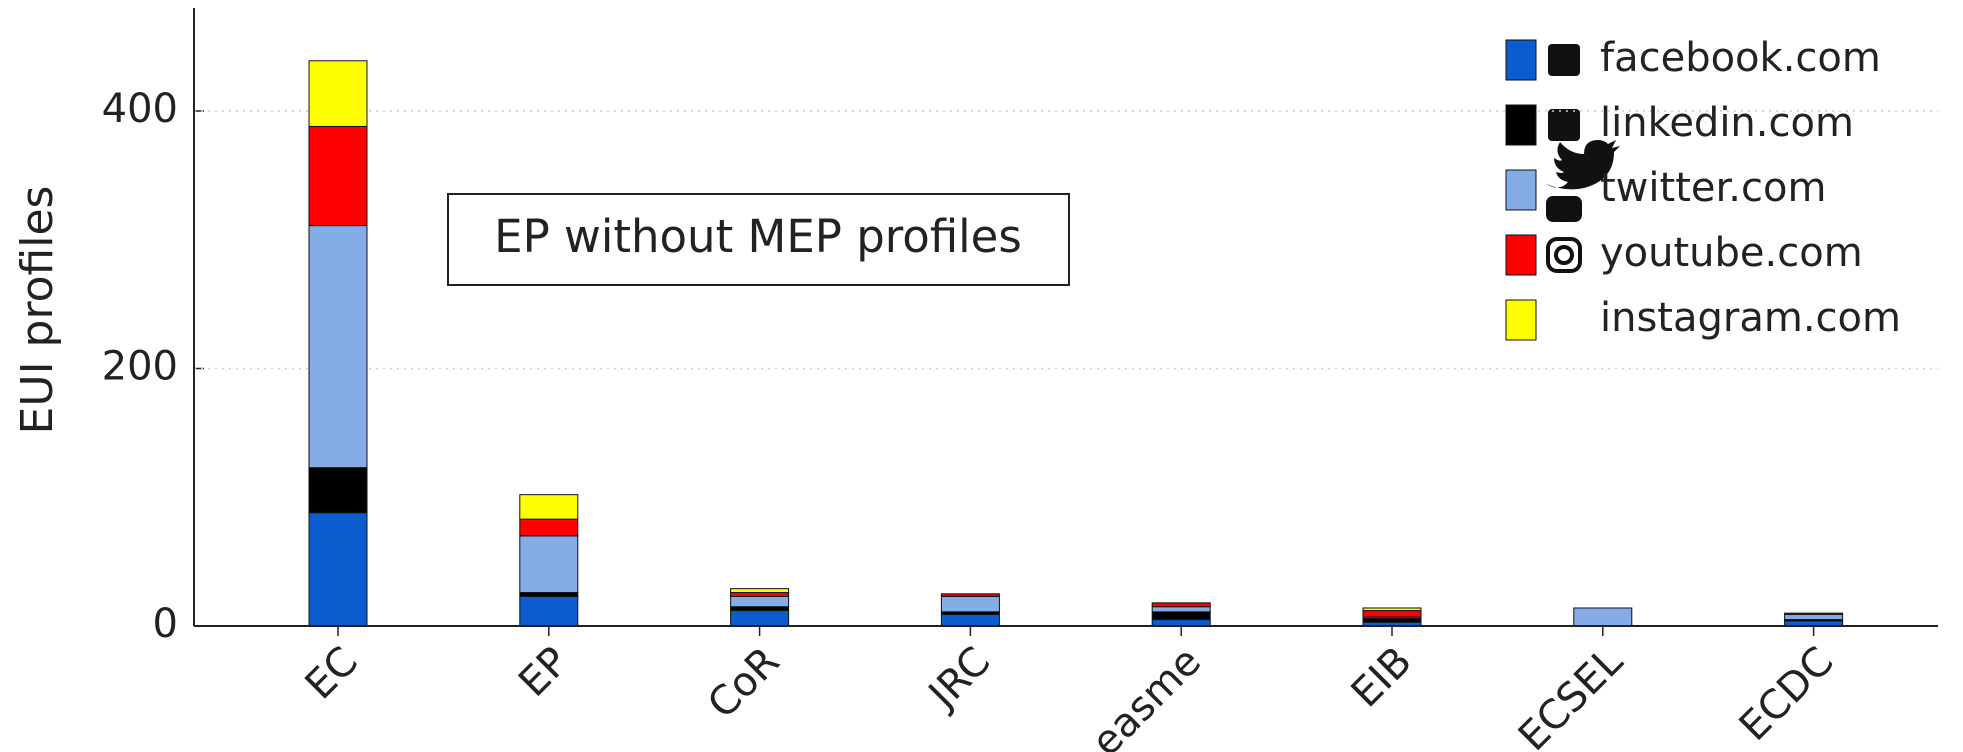 This screenshot has height=752, width=1963. Describe the element at coordinates (1731, 253) in the screenshot. I see `legend-label: youtube.com` at that location.